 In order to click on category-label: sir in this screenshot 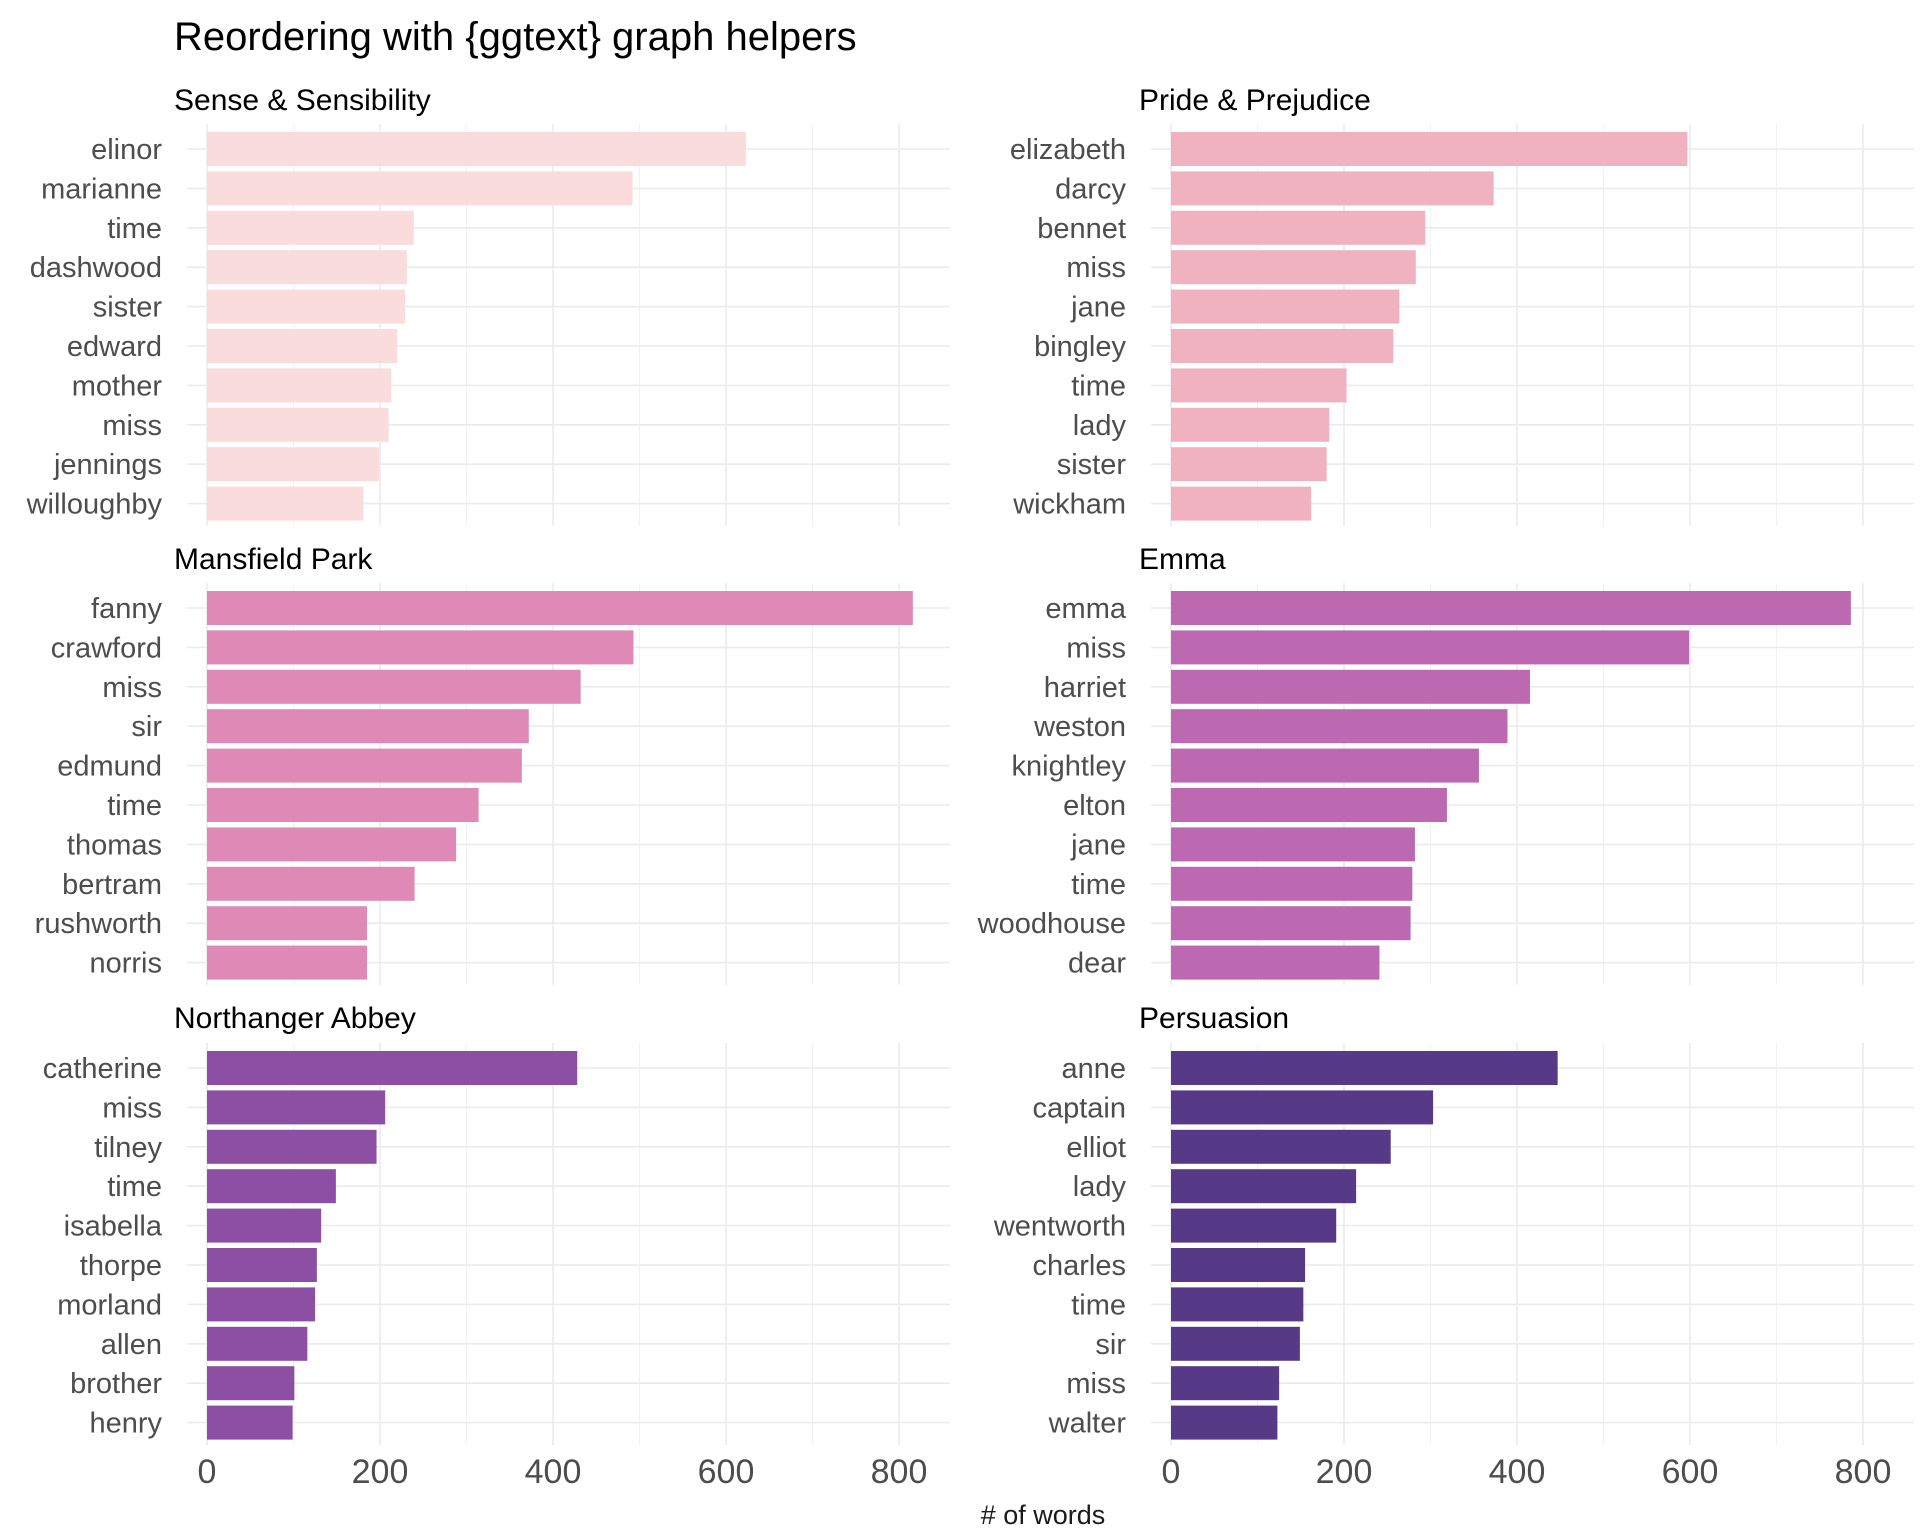, I will do `click(146, 727)`.